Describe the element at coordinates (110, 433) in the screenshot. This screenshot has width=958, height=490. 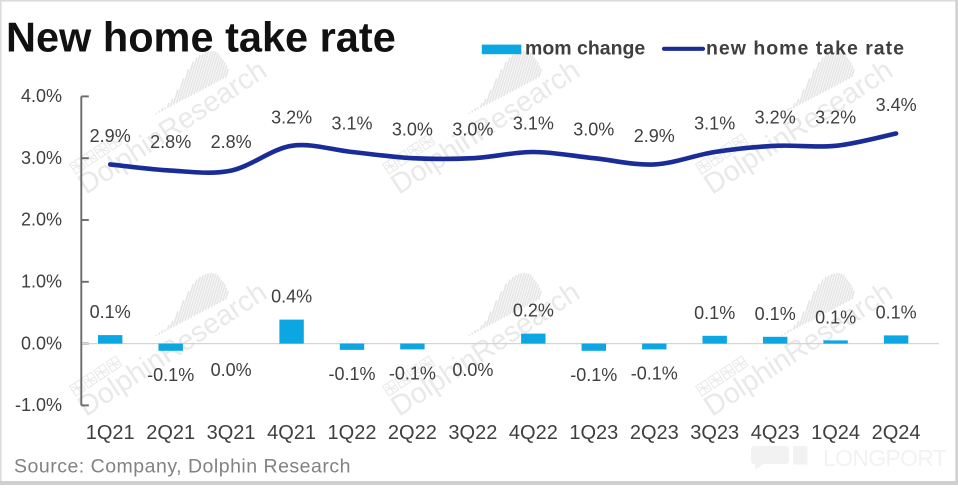
I see `svg-text: 1Q21` at that location.